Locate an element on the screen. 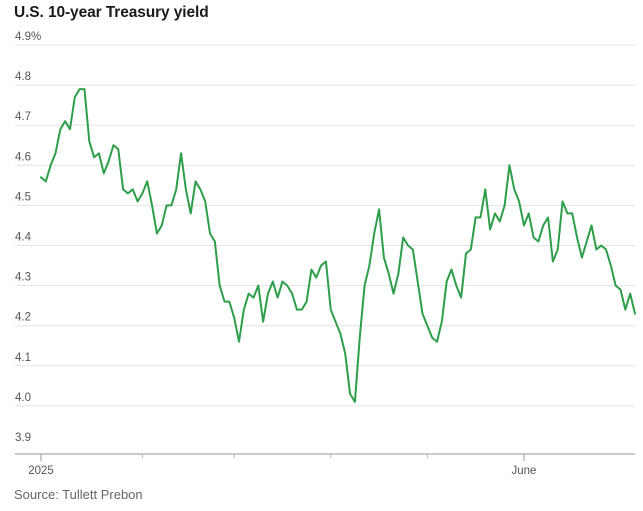 The image size is (643, 511). y-tick-label: 4.8 is located at coordinates (23, 77).